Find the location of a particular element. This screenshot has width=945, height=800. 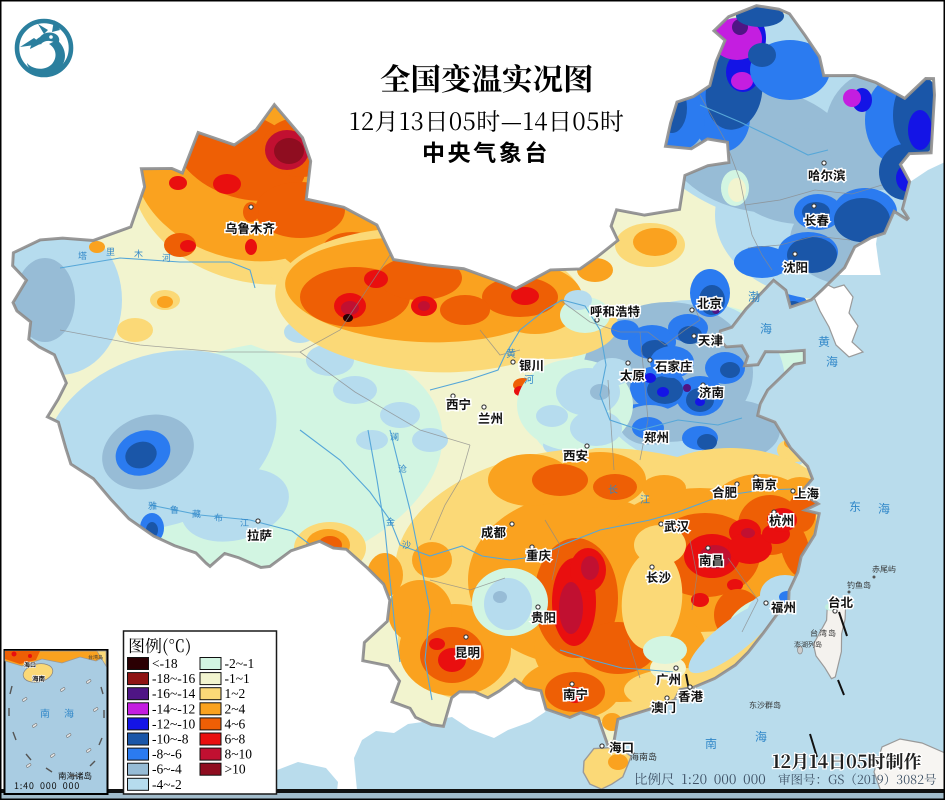

svg-text: -1~1 is located at coordinates (237, 678).